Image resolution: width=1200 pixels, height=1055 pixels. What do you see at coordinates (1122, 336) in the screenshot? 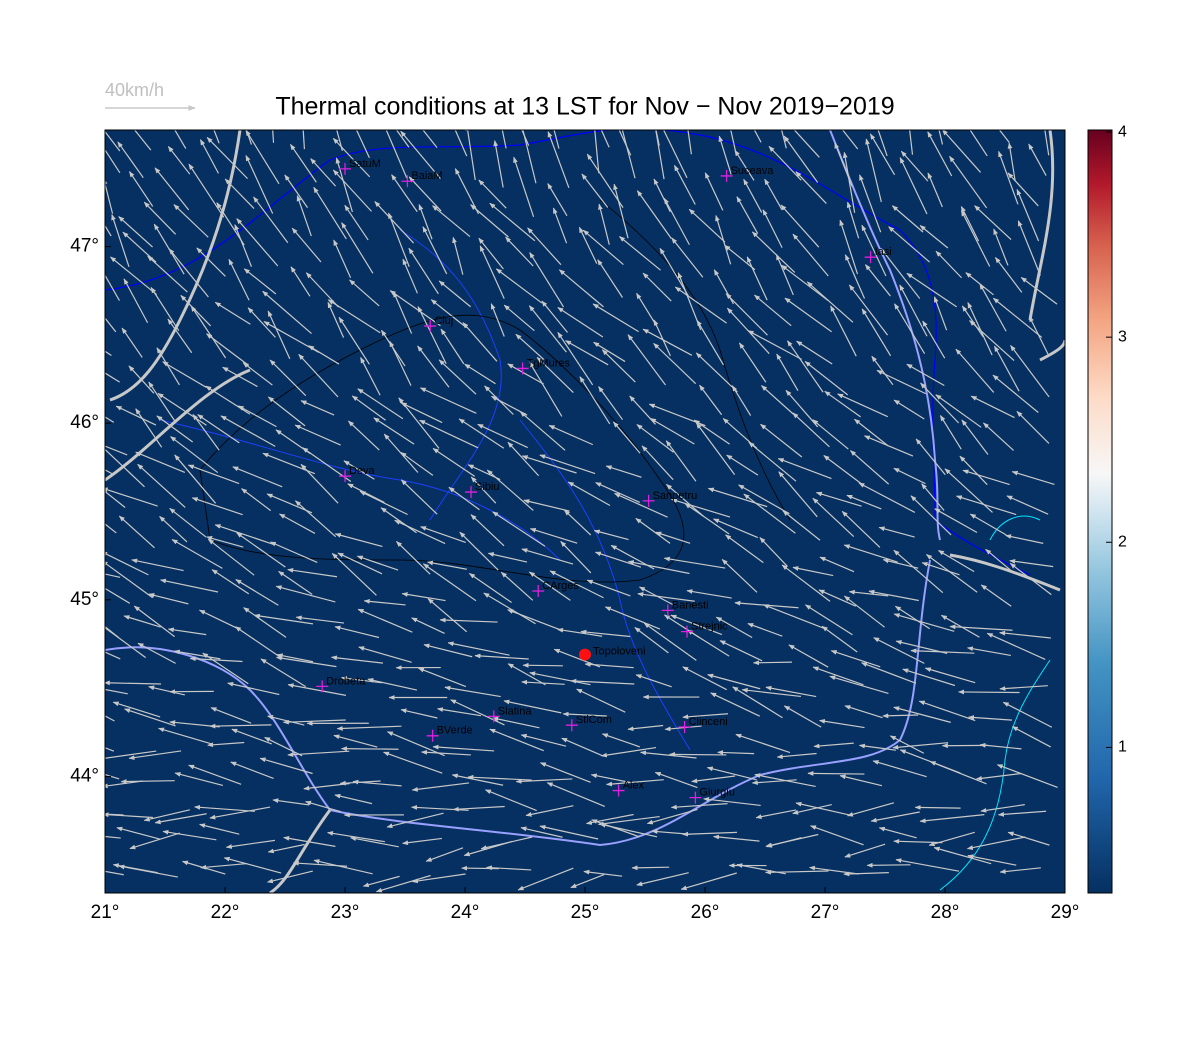
I see `colorbar-tick-label: 3` at bounding box center [1122, 336].